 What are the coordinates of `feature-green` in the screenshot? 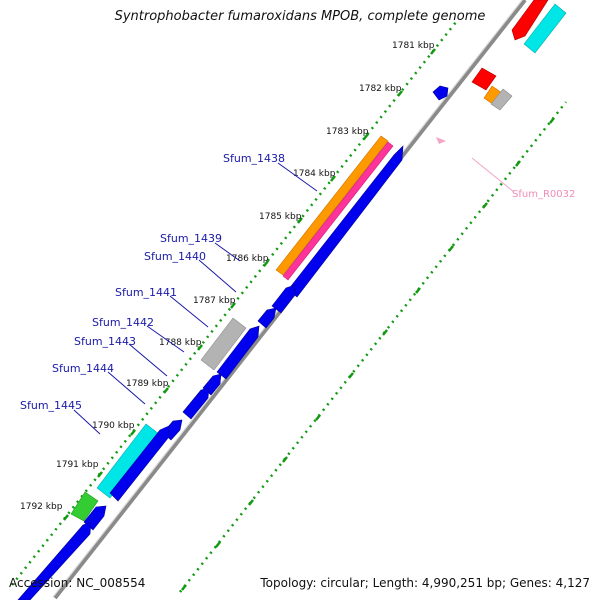 It's located at (84, 506).